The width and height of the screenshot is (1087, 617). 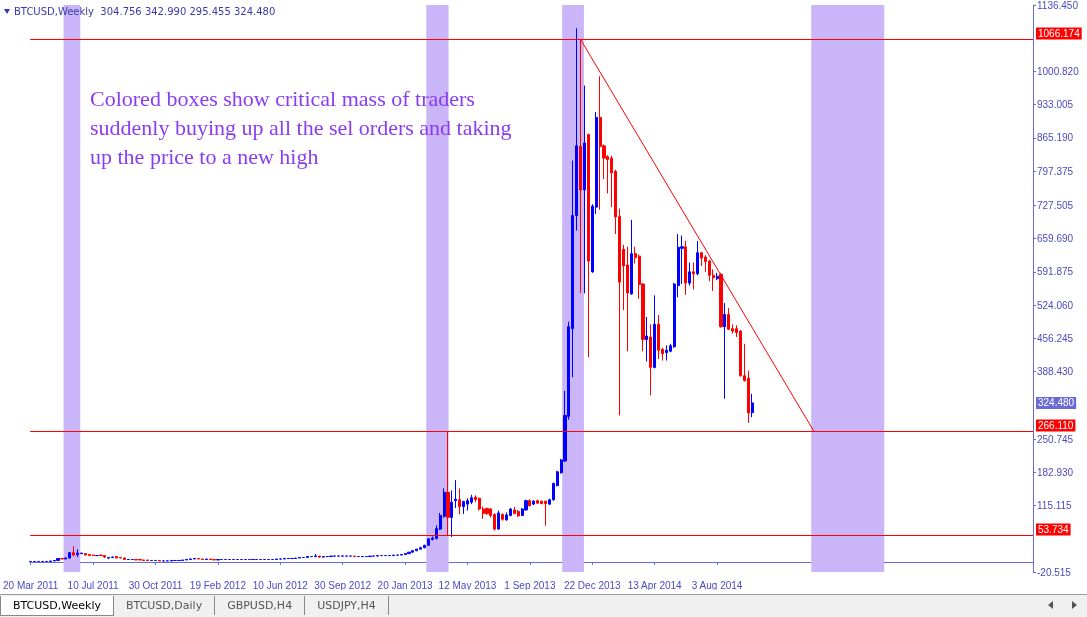 I want to click on x-tick-label: 30 Oct 2011, so click(x=155, y=585).